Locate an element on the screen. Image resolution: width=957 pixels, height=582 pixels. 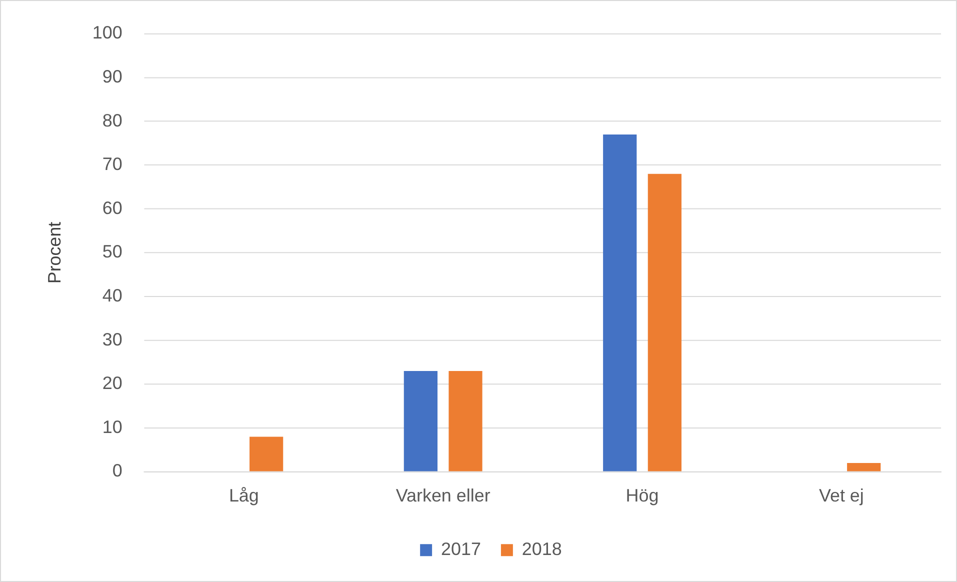
y-tick-label: 90 is located at coordinates (112, 76).